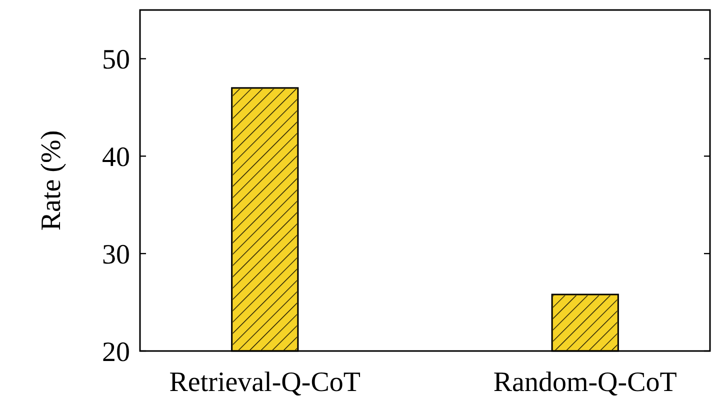 Image resolution: width=718 pixels, height=417 pixels. What do you see at coordinates (116, 254) in the screenshot?
I see `y-tick-label: 30` at bounding box center [116, 254].